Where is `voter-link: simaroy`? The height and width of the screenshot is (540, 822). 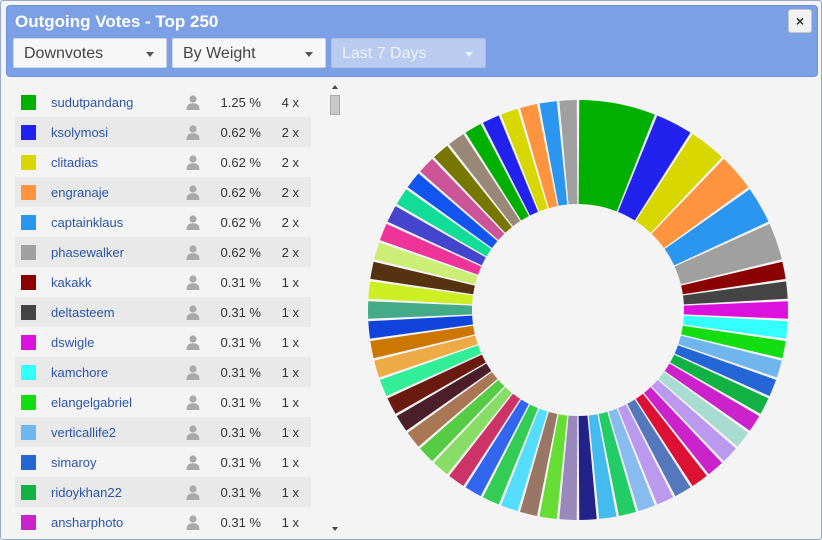 voter-link: simaroy is located at coordinates (74, 462).